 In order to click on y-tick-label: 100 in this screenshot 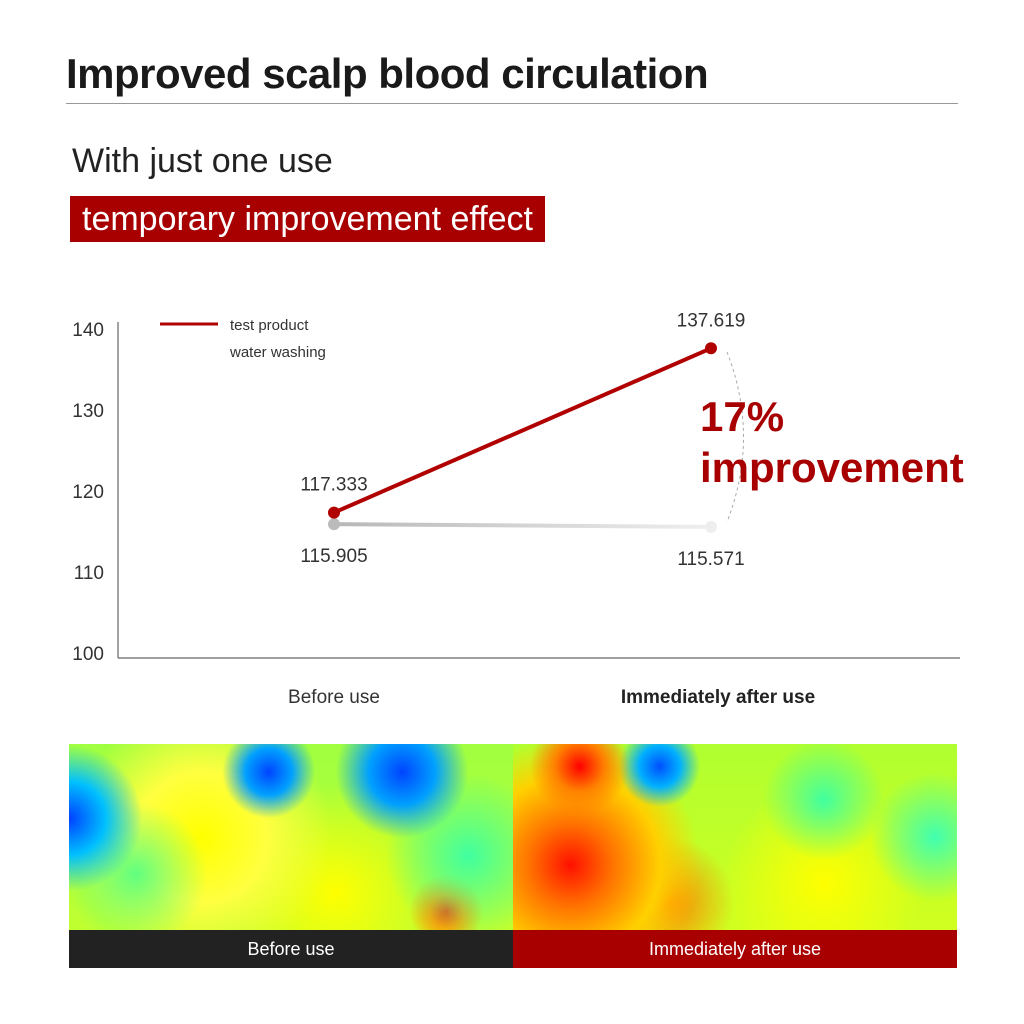, I will do `click(88, 654)`.